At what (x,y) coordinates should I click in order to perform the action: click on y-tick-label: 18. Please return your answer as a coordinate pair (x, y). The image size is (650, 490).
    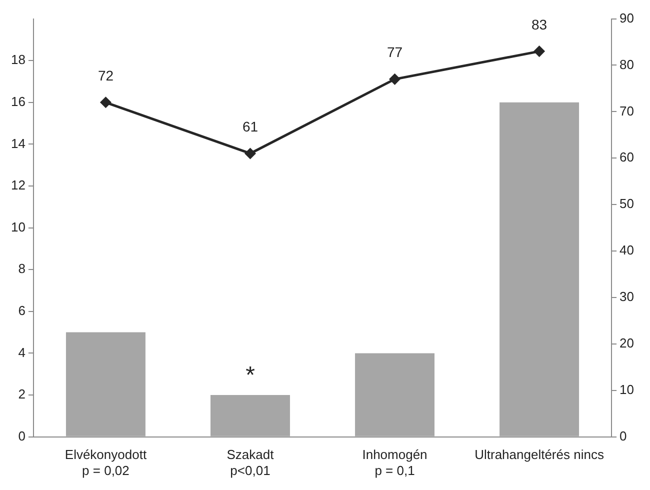
    Looking at the image, I should click on (18, 60).